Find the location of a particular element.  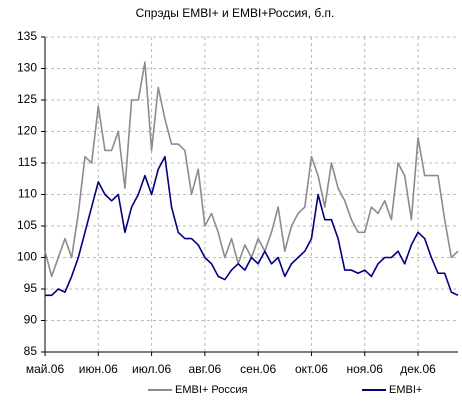

y-tick-label: 90 is located at coordinates (31, 320).